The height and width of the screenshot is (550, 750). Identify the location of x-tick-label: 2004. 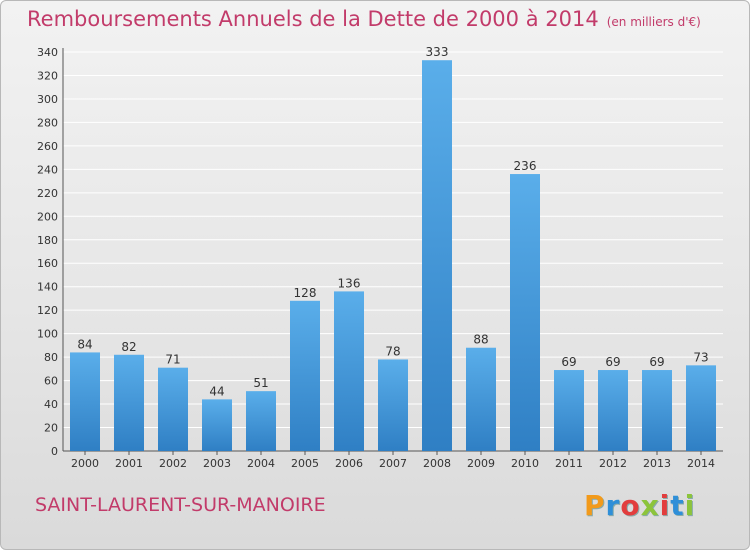
(261, 463).